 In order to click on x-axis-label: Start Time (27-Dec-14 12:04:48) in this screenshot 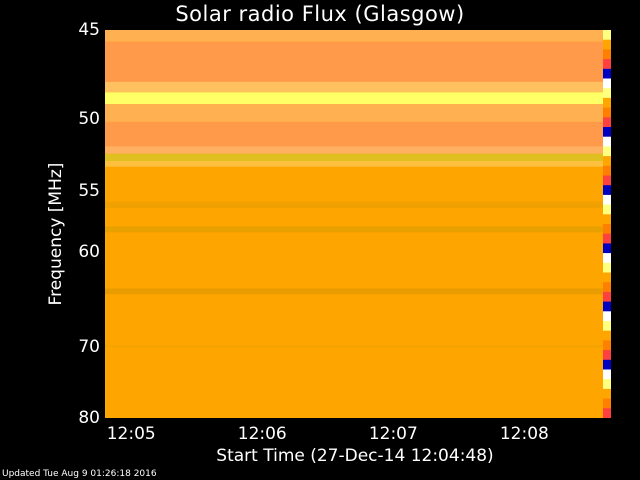, I will do `click(355, 456)`.